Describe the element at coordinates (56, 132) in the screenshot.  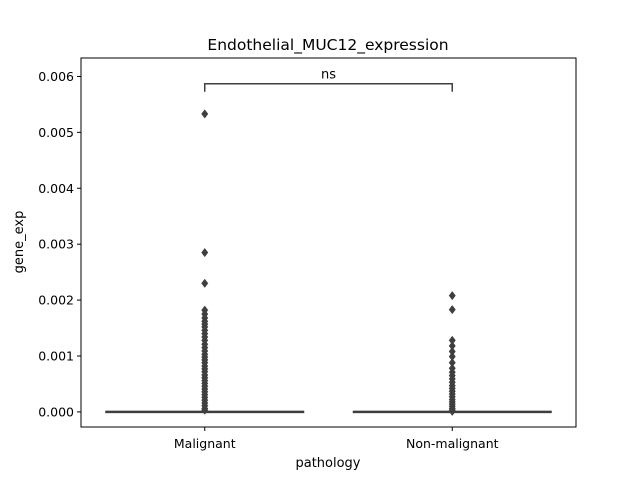
I see `y-tick-label: 0.005` at that location.